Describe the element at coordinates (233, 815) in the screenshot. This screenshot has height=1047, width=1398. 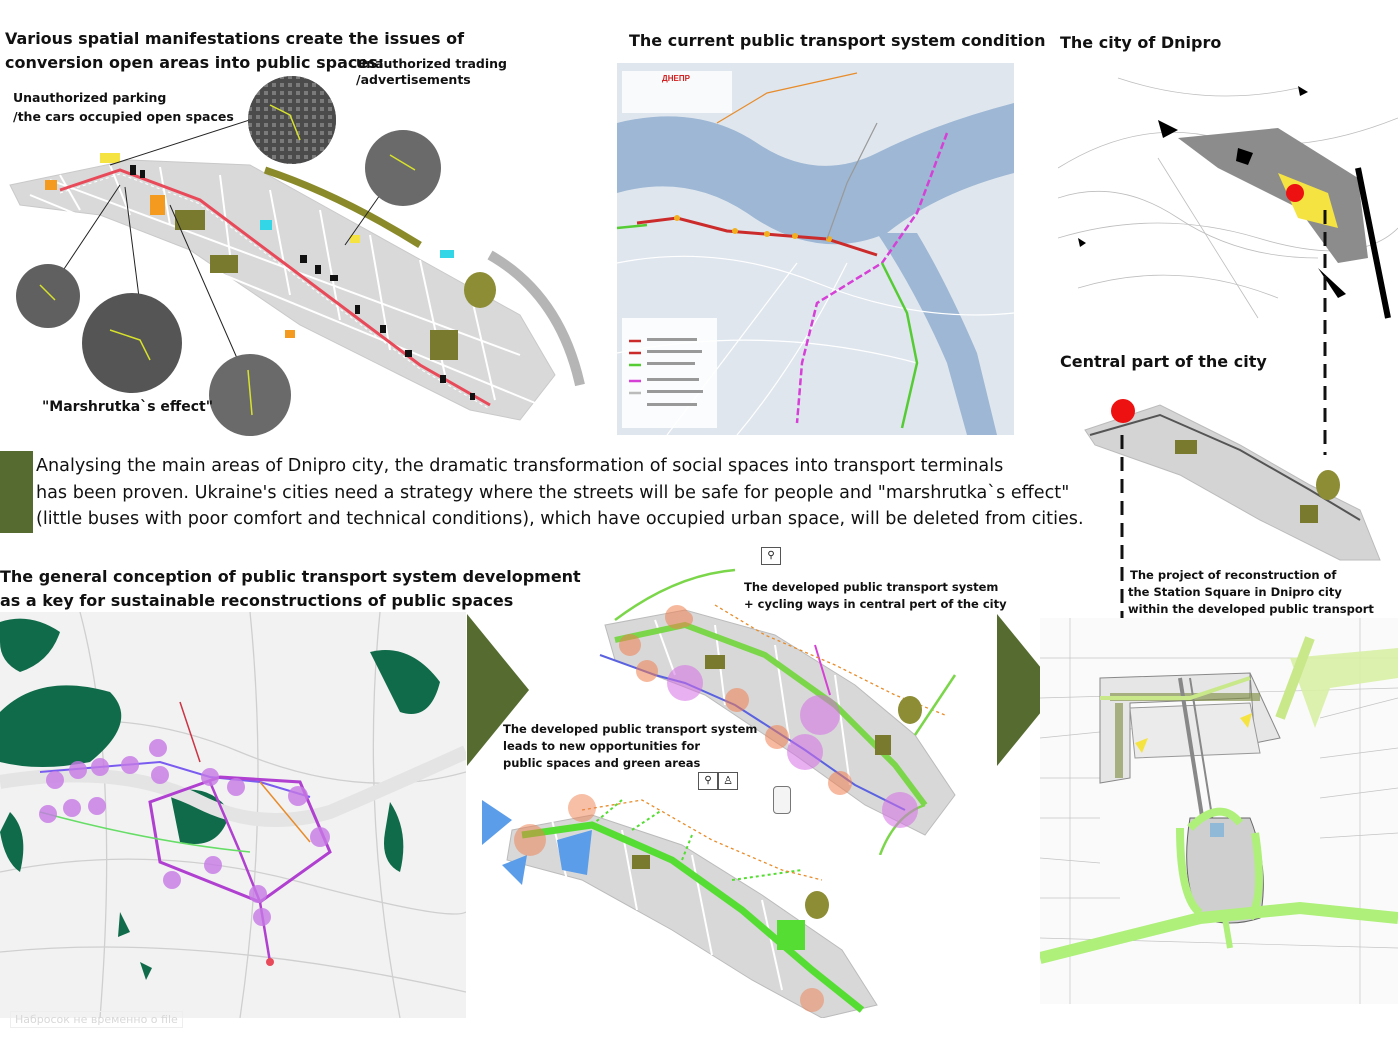
I see `conception-map` at that location.